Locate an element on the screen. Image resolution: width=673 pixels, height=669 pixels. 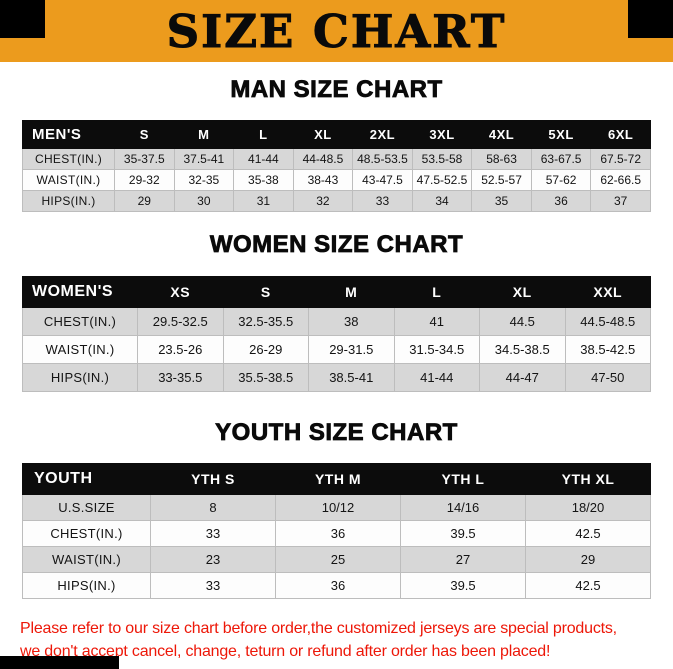
page-title: SIZE CHART is located at coordinates (336, 31).